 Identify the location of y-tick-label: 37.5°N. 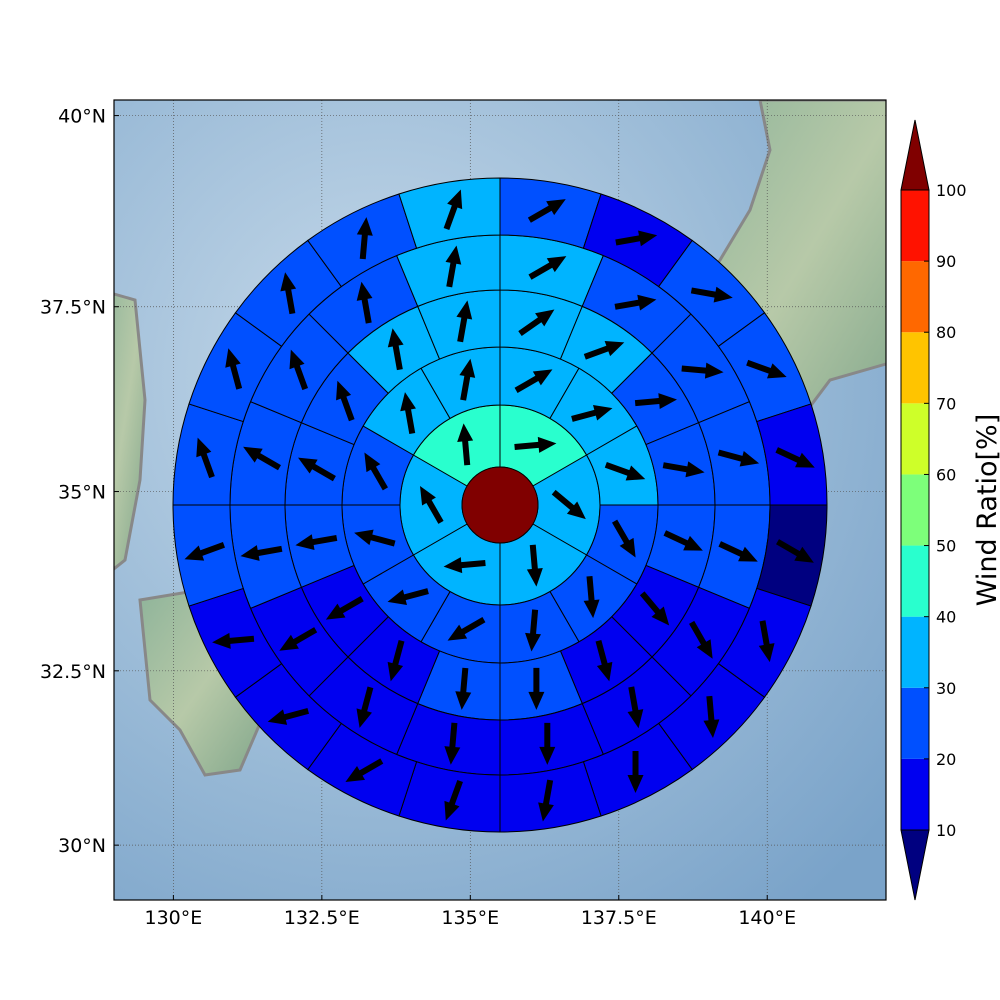
(73, 308).